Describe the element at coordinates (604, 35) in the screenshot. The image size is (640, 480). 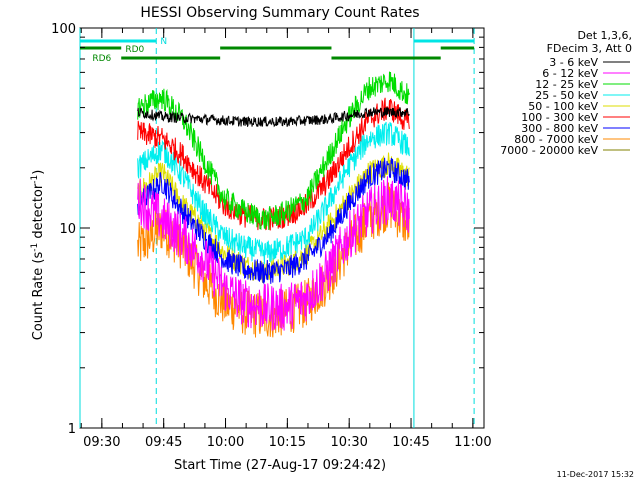
I see `legend-header-1: Det 1,3,6,` at that location.